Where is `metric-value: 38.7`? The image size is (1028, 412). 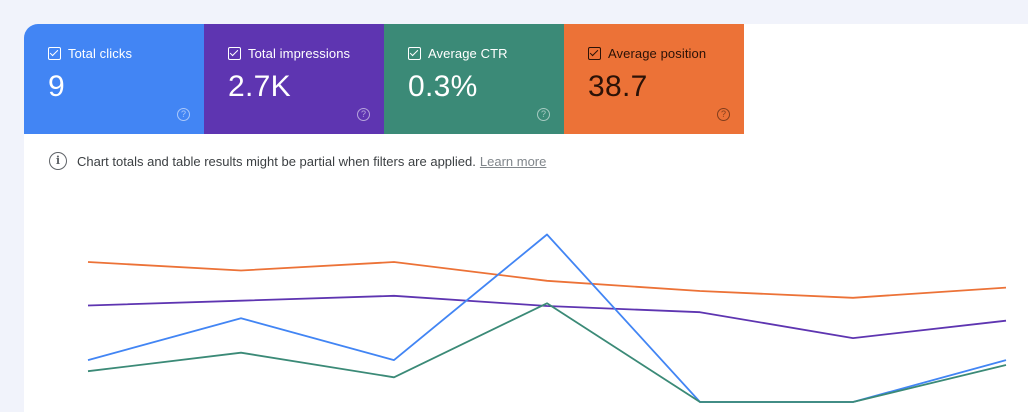
metric-value: 38.7 is located at coordinates (618, 86).